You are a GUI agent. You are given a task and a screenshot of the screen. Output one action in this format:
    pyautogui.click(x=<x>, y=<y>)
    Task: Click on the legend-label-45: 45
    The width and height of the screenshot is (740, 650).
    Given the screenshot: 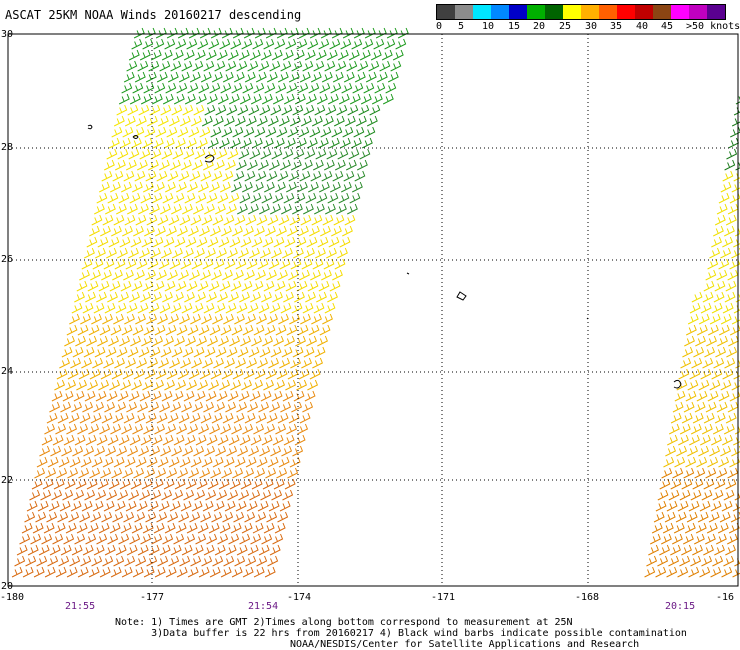 What is the action you would take?
    pyautogui.click(x=667, y=26)
    